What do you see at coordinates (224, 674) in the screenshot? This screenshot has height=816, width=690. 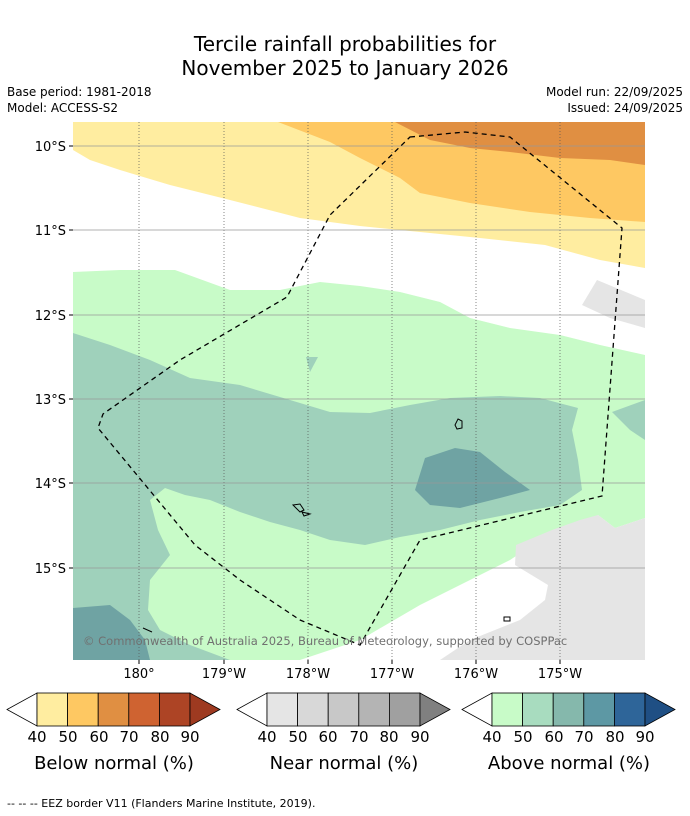 I see `lon-label: 179°W` at bounding box center [224, 674].